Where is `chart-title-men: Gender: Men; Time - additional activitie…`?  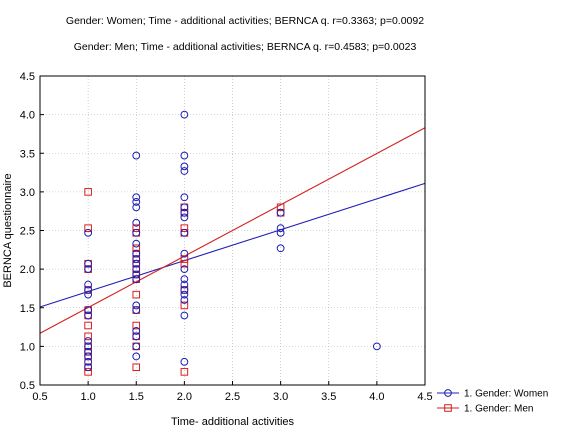
chart-title-men: Gender: Men; Time - additional activitie… is located at coordinates (245, 47).